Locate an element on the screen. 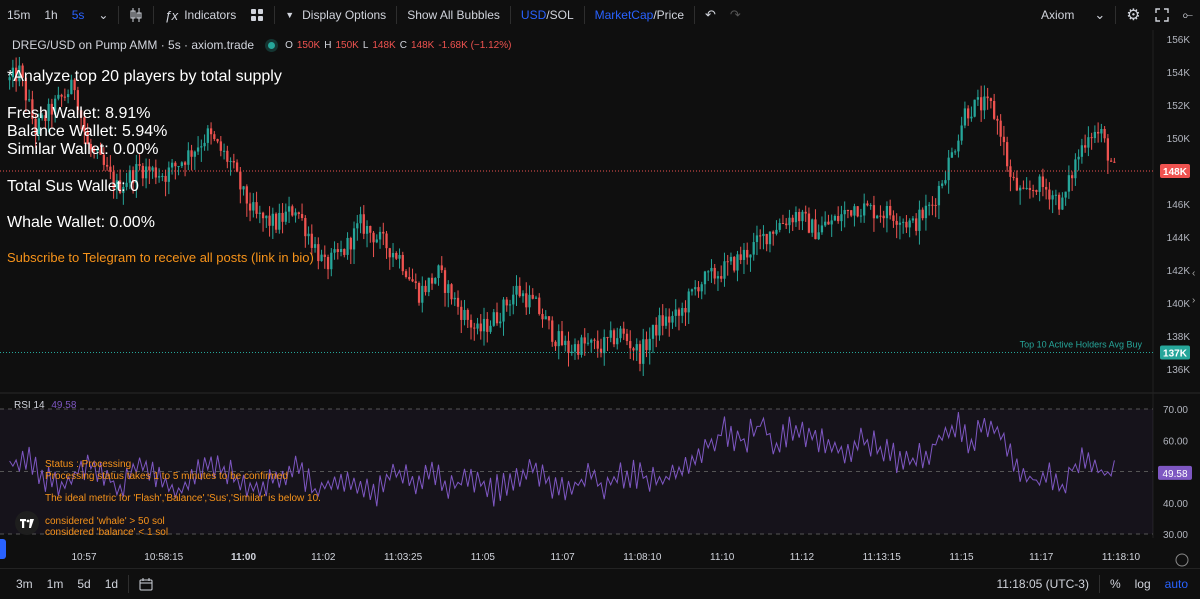 The width and height of the screenshot is (1200, 599). show-all-bubbles-button: Show All Bubbles is located at coordinates (453, 15).